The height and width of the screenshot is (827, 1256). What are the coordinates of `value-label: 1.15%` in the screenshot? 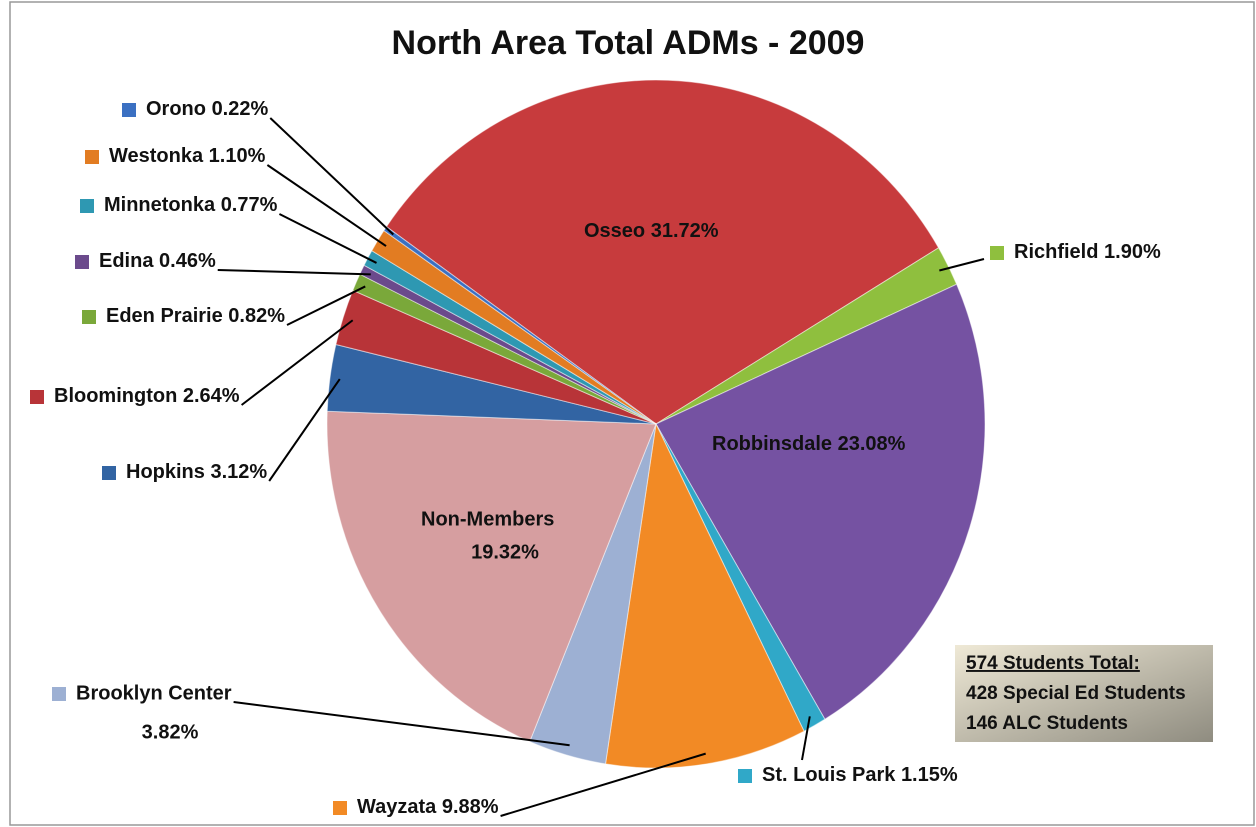 It's located at (929, 775).